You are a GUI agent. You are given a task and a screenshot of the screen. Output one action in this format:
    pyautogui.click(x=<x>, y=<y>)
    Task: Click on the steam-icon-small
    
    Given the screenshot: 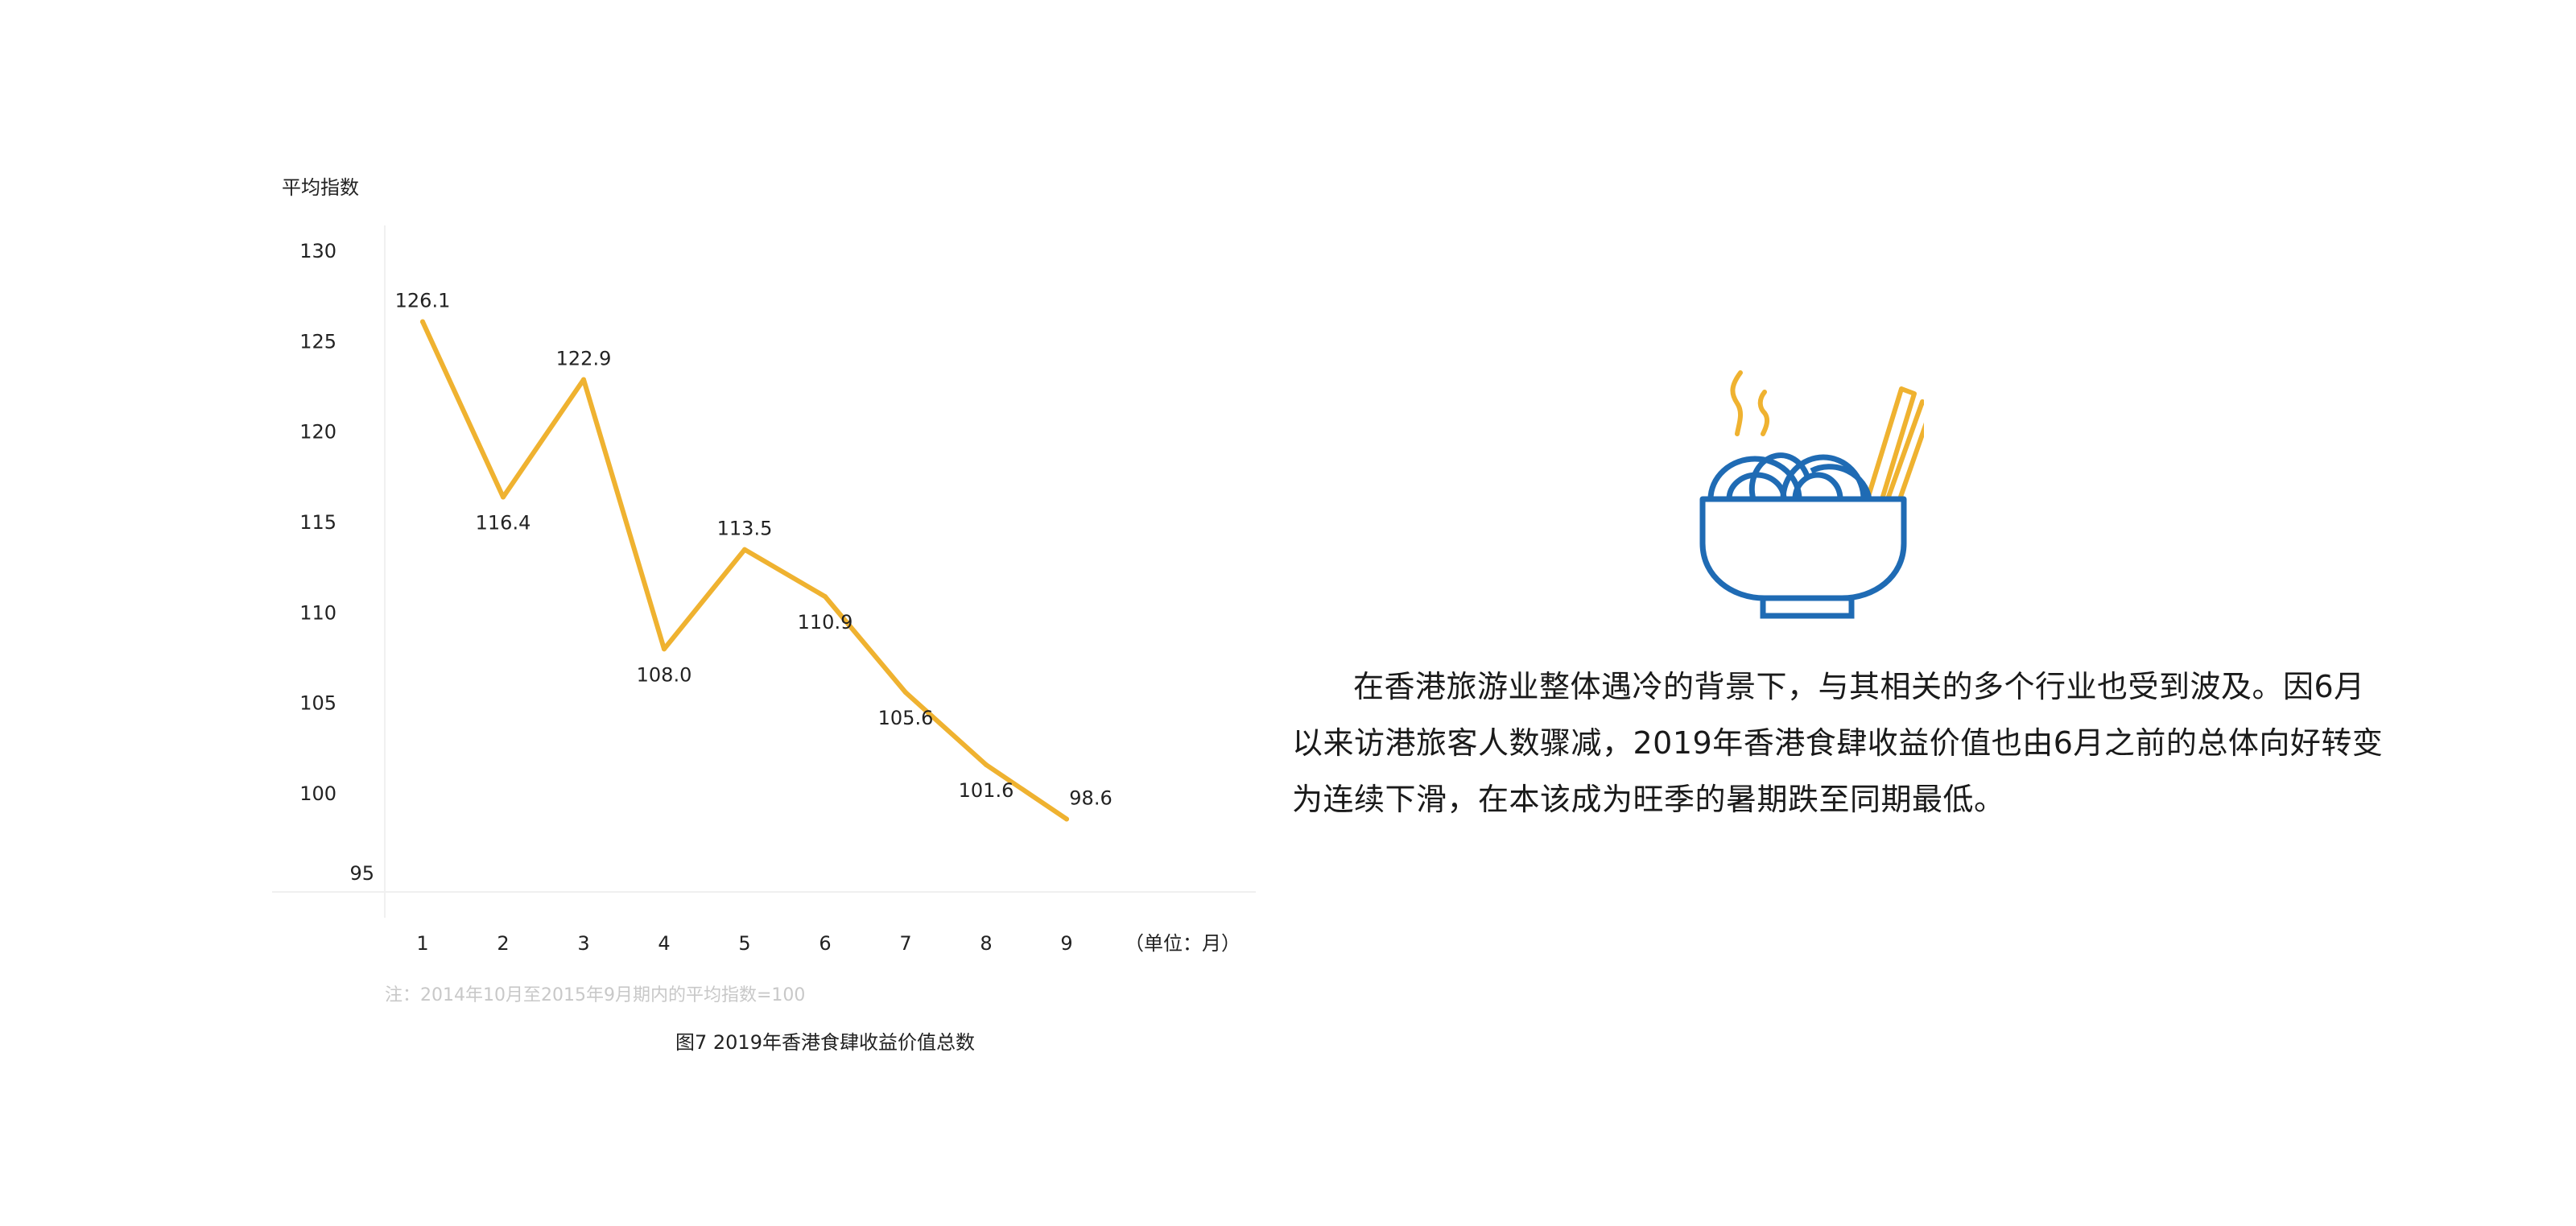 What is the action you would take?
    pyautogui.click(x=1764, y=413)
    